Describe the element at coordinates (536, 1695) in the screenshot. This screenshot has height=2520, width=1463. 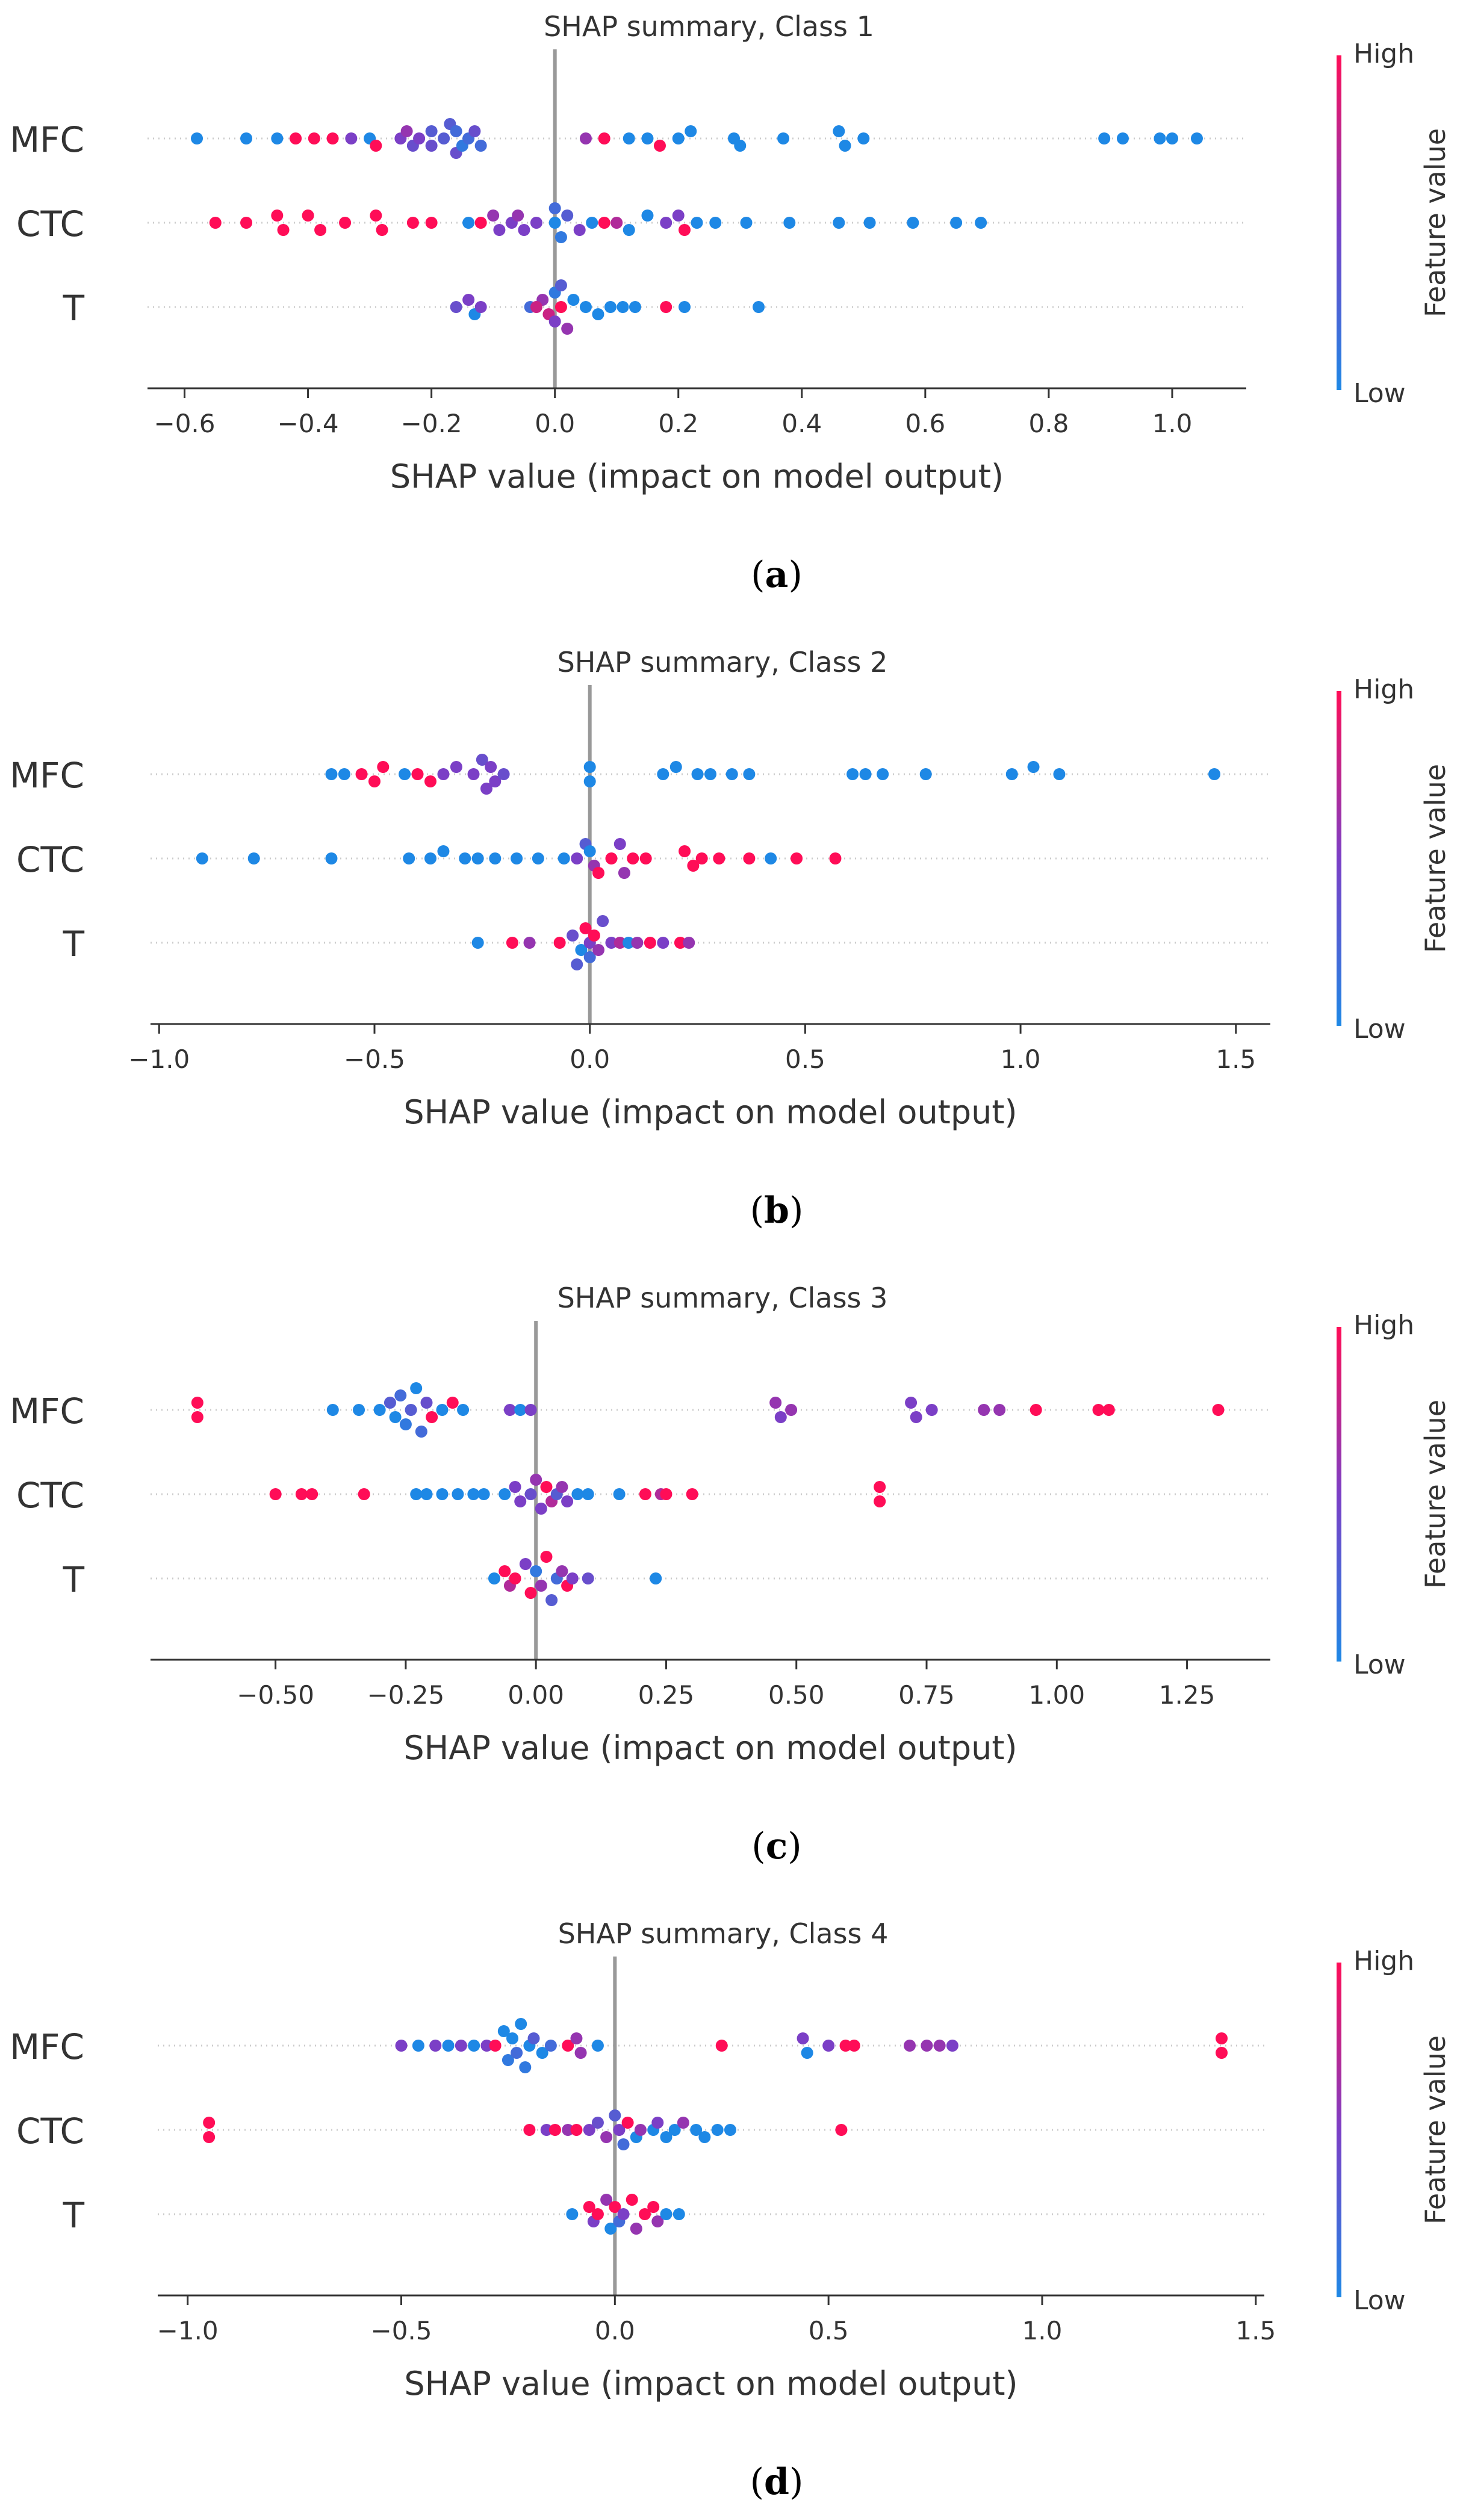
I see `x-tick-label: 0.00` at that location.